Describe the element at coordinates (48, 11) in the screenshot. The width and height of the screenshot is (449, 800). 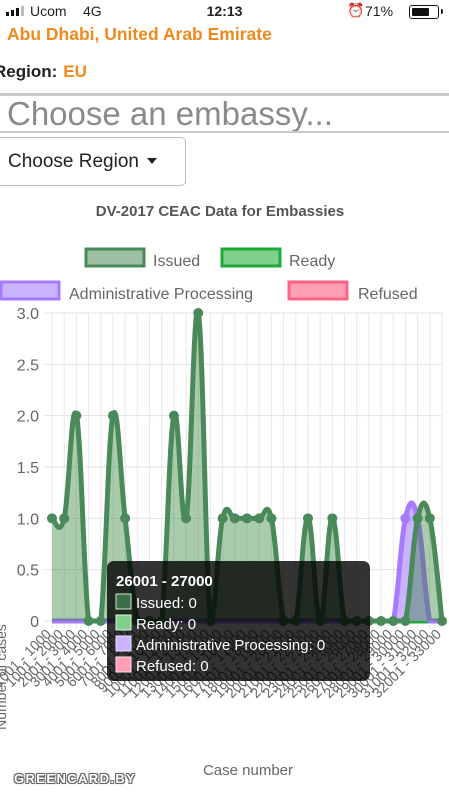
I see `carrier-name: Ucom` at that location.